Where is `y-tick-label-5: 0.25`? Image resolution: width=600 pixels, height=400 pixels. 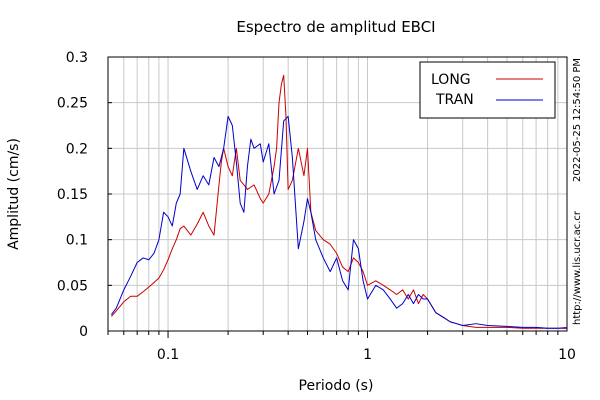 y-tick-label-5: 0.25 is located at coordinates (72, 104).